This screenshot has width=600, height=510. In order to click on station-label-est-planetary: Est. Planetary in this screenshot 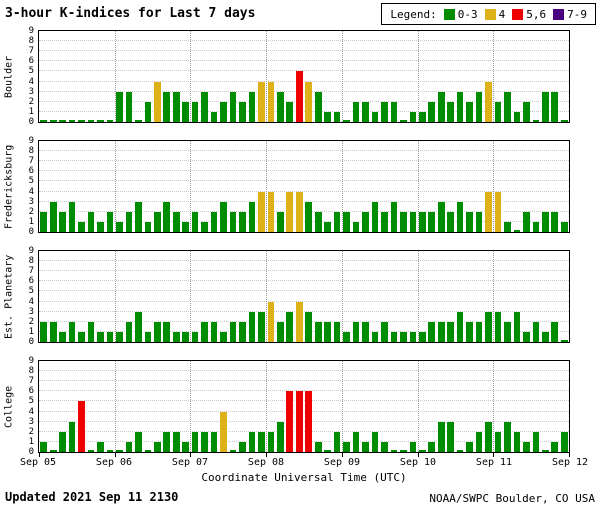, I will do `click(9, 296)`.